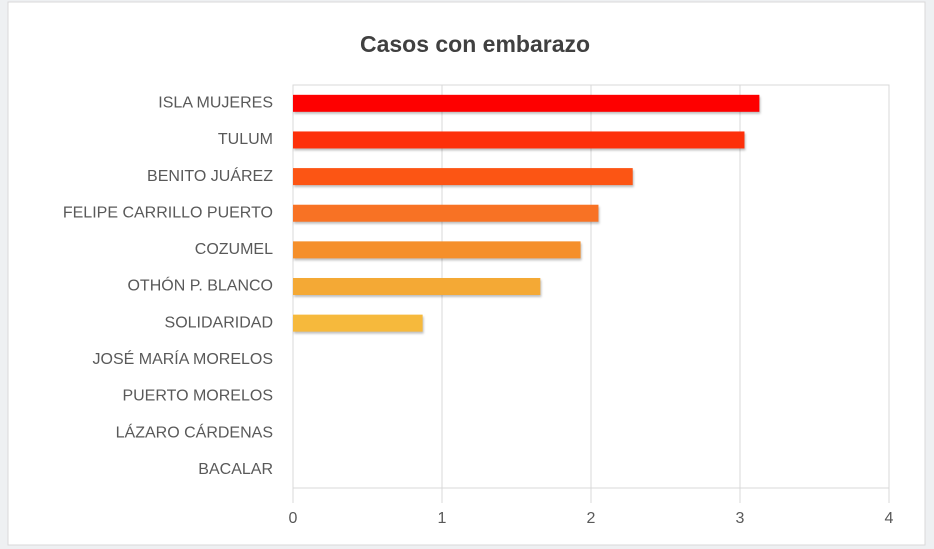 Image resolution: width=934 pixels, height=549 pixels. Describe the element at coordinates (293, 518) in the screenshot. I see `x-tick-label: 0` at that location.